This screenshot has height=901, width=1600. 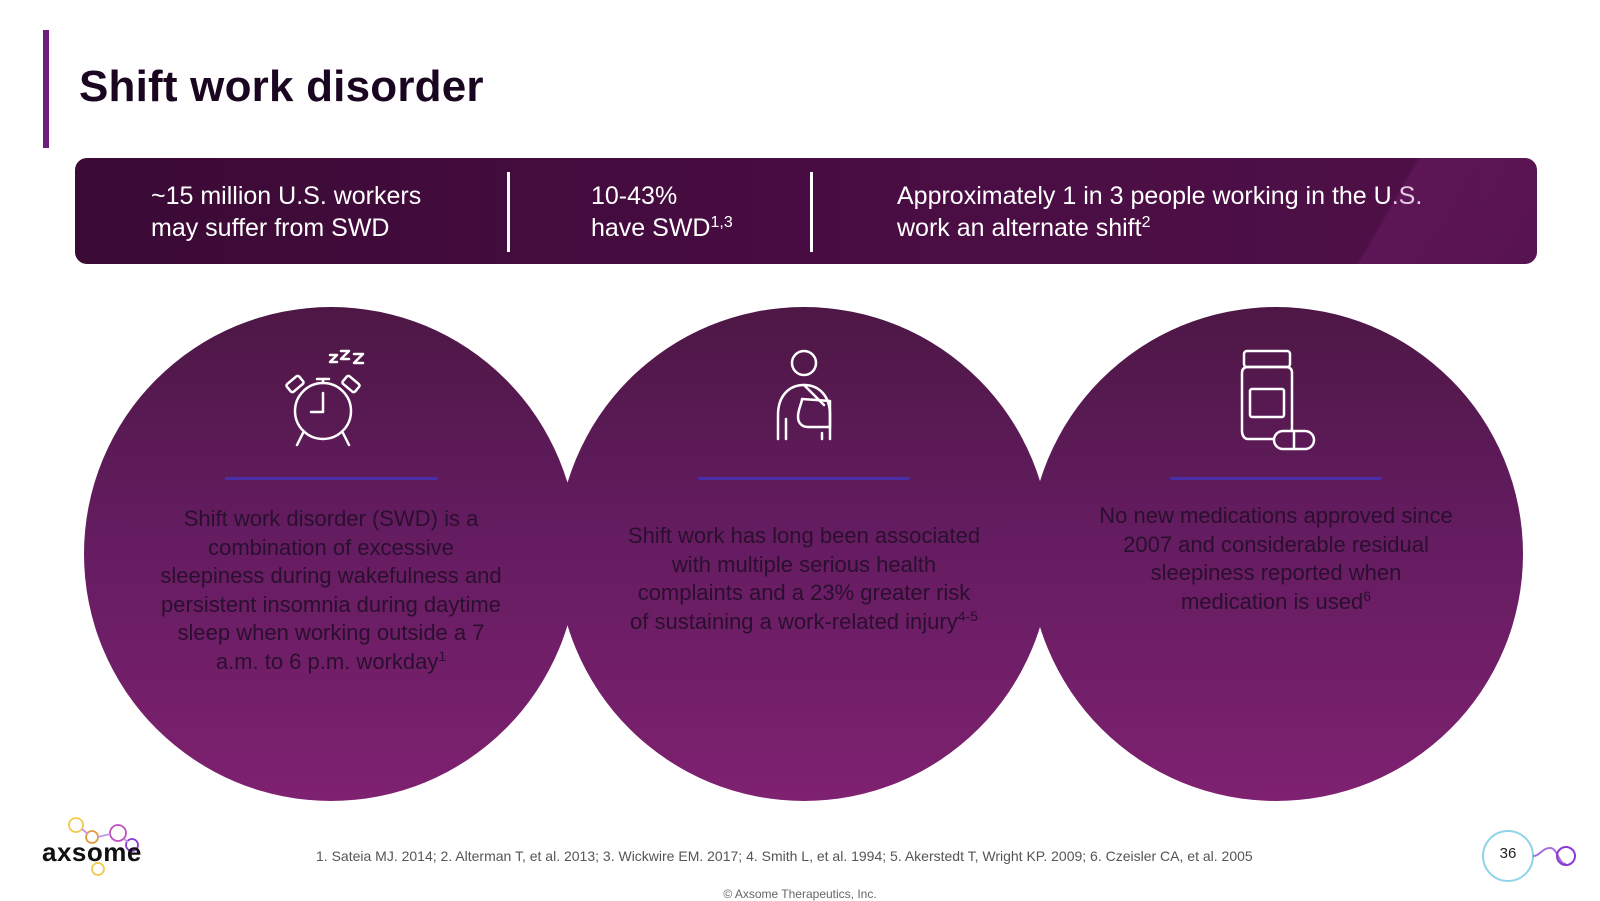 What do you see at coordinates (270, 228) in the screenshot?
I see `stat-workers-line2: may suffer from SWD` at bounding box center [270, 228].